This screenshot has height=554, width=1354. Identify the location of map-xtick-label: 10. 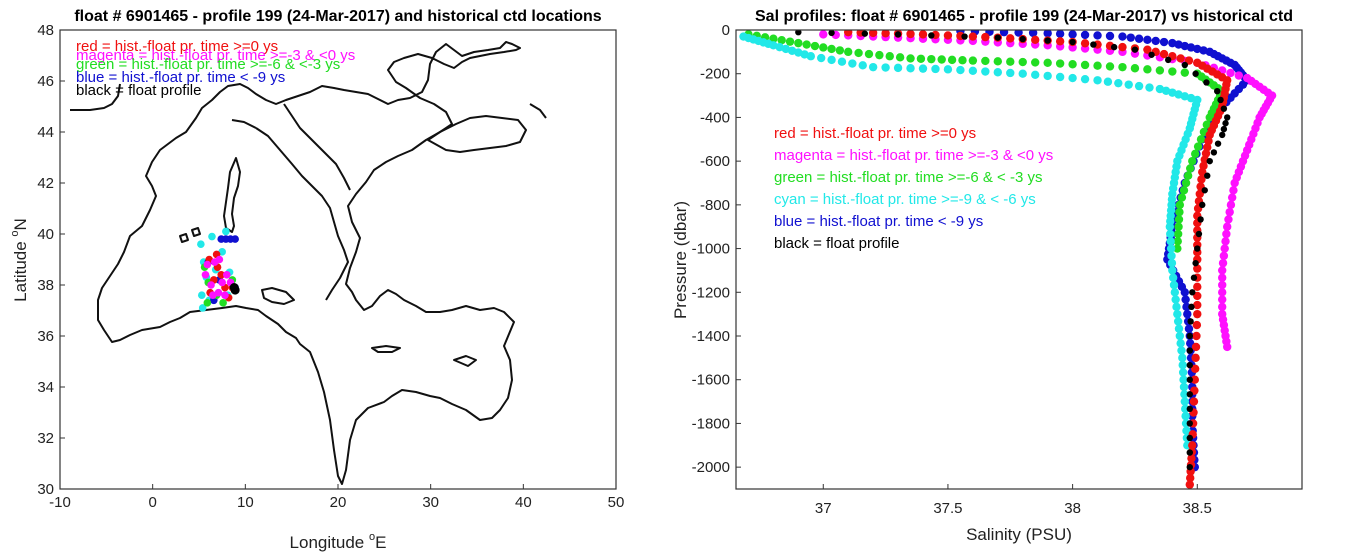
(245, 502).